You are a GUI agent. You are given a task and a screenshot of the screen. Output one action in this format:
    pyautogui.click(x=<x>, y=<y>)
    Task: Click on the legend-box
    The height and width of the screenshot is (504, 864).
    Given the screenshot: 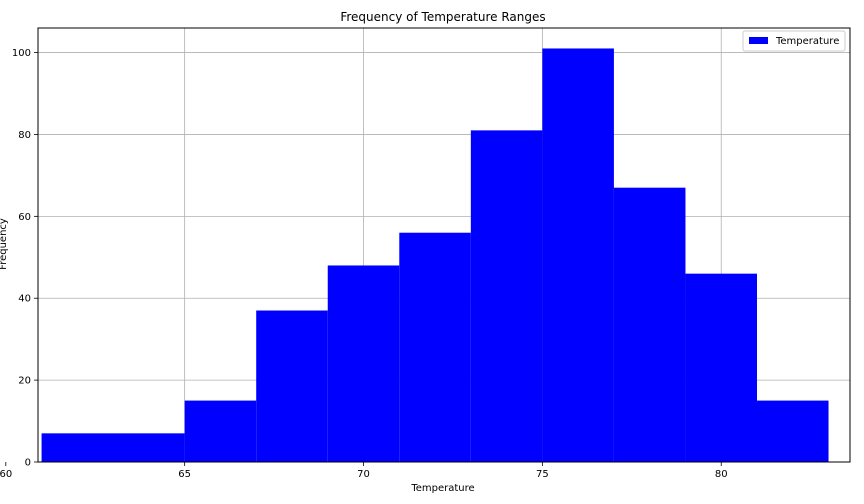 What is the action you would take?
    pyautogui.click(x=794, y=41)
    